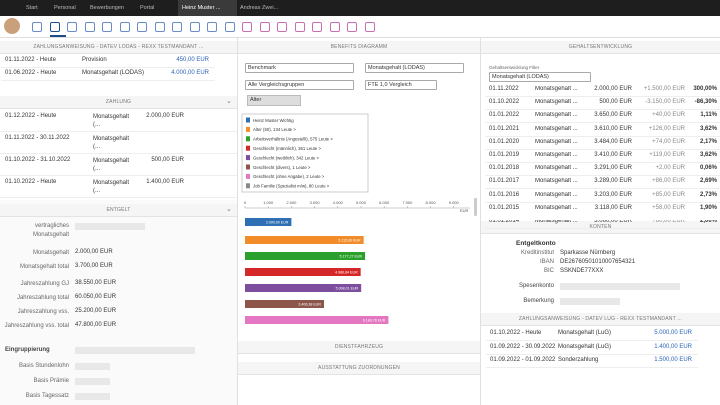 Image resolution: width=720 pixels, height=405 pixels. I want to click on divider, so click(480, 221).